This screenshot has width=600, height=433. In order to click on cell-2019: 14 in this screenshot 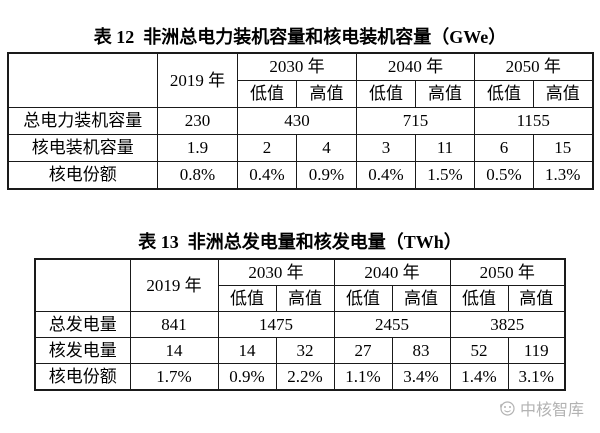, I will do `click(174, 350)`.